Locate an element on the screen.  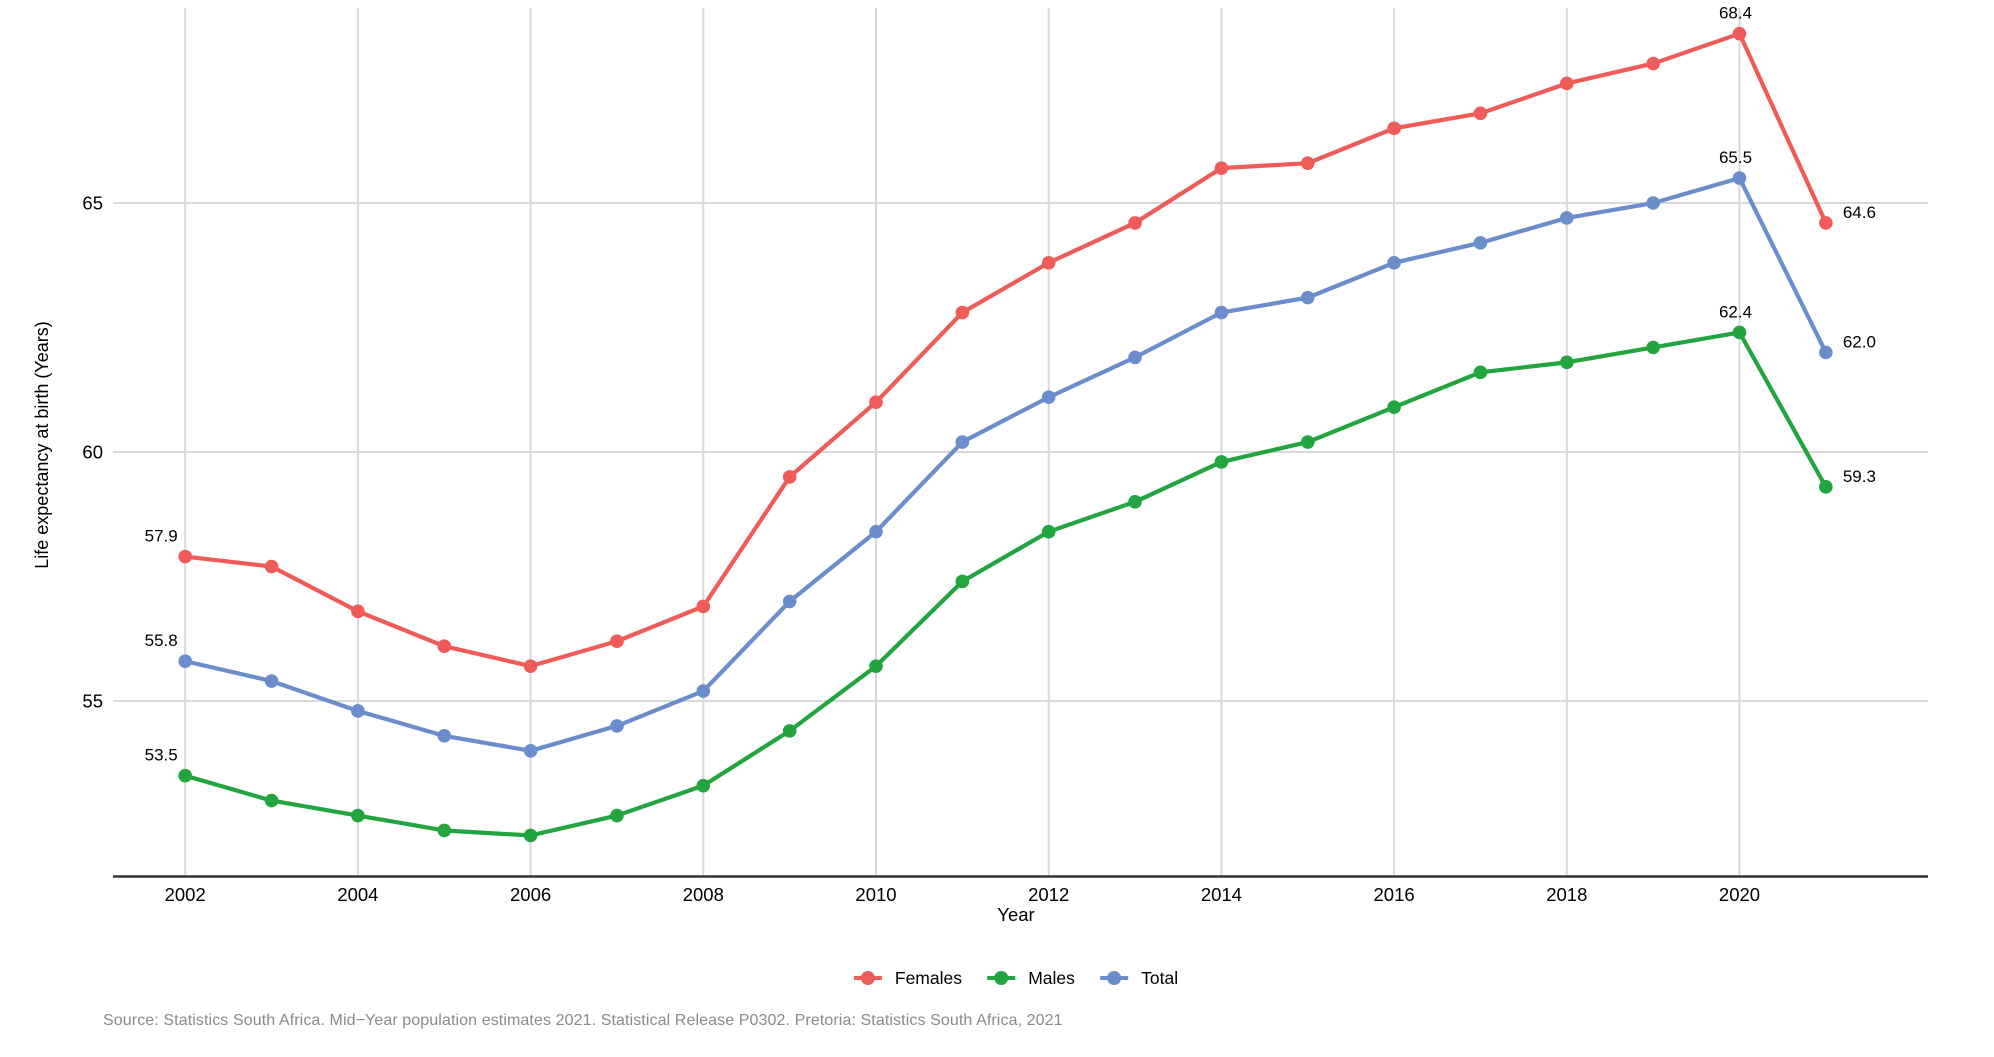
males-point-2011 is located at coordinates (962, 581).